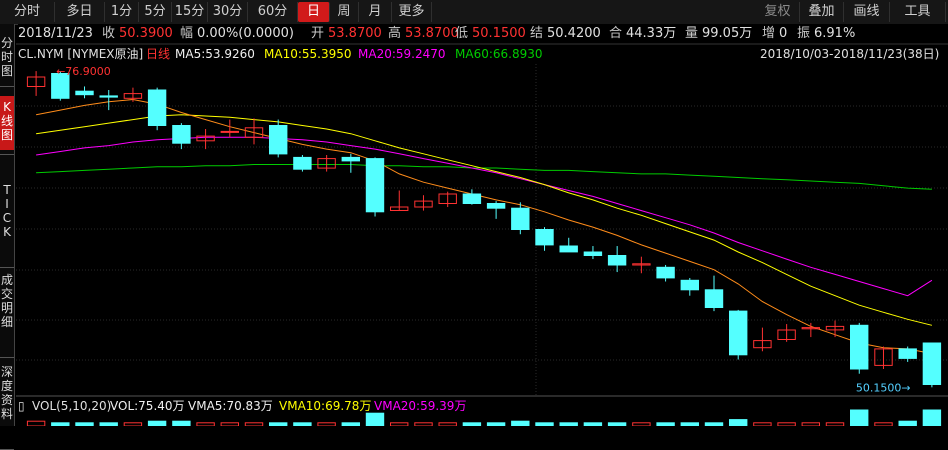 This screenshot has height=450, width=948. I want to click on ma60-line, so click(484, 177).